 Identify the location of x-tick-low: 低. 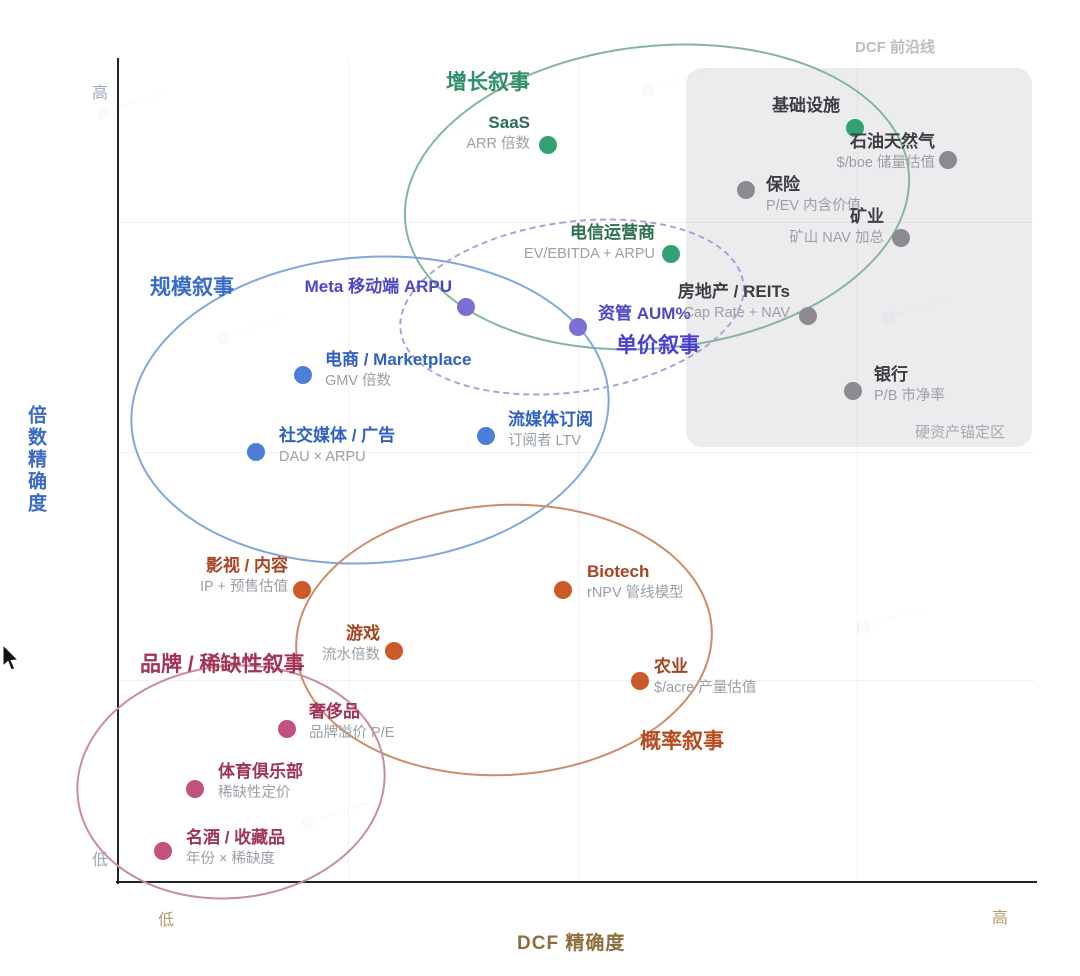
(166, 920).